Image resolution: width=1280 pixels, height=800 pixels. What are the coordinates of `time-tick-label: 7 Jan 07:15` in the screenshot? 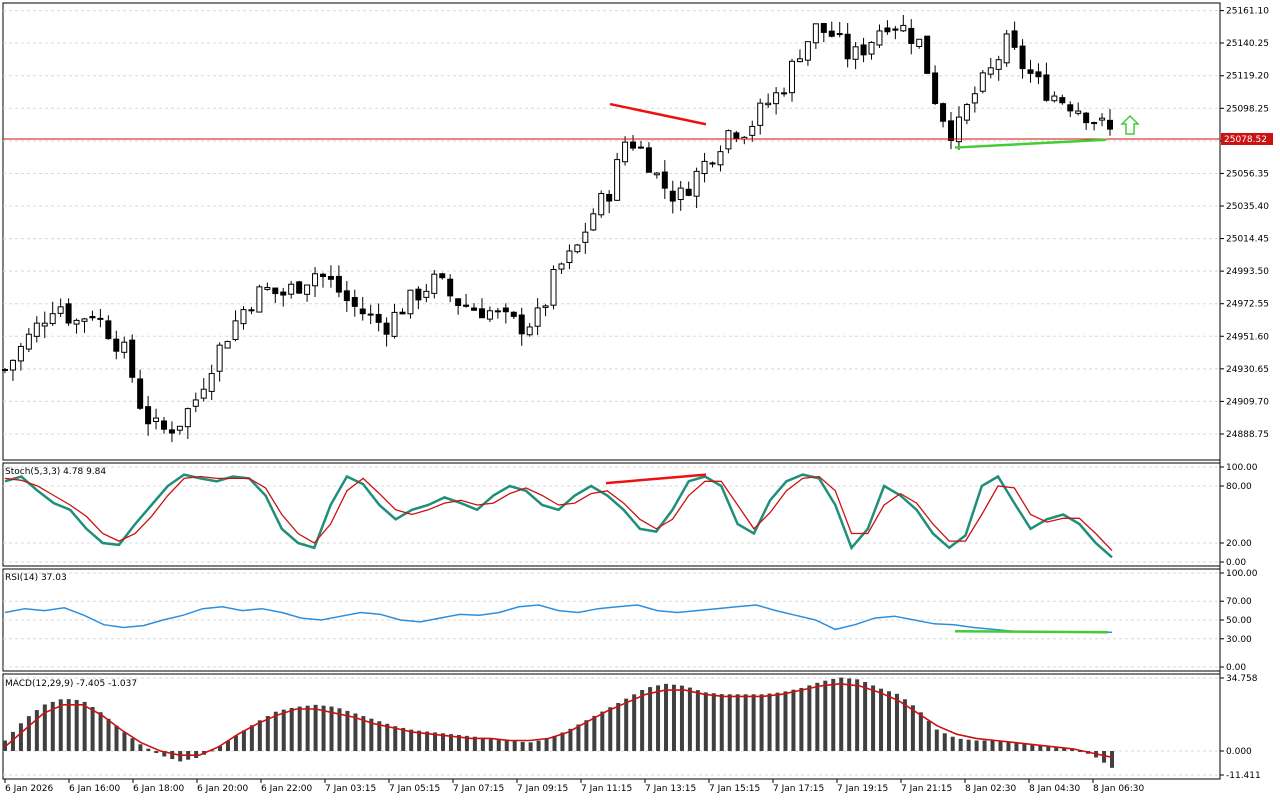 It's located at (478, 789).